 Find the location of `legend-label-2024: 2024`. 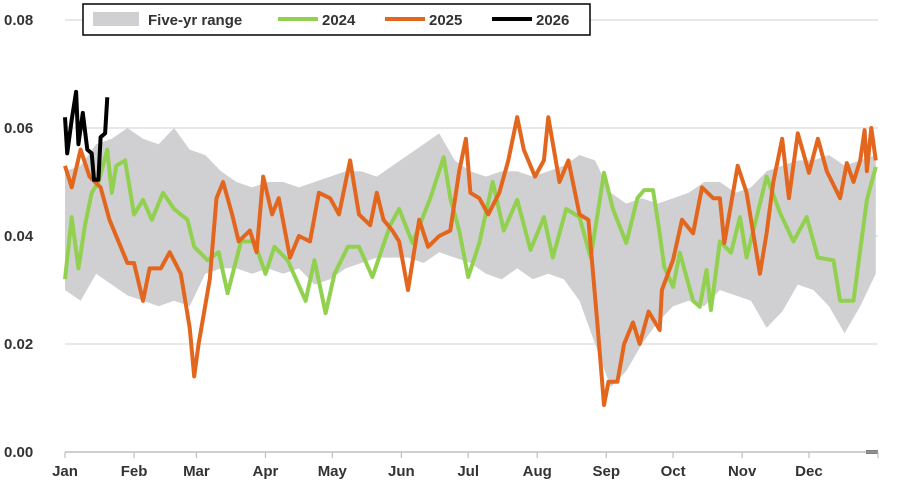

legend-label-2024: 2024 is located at coordinates (339, 20).